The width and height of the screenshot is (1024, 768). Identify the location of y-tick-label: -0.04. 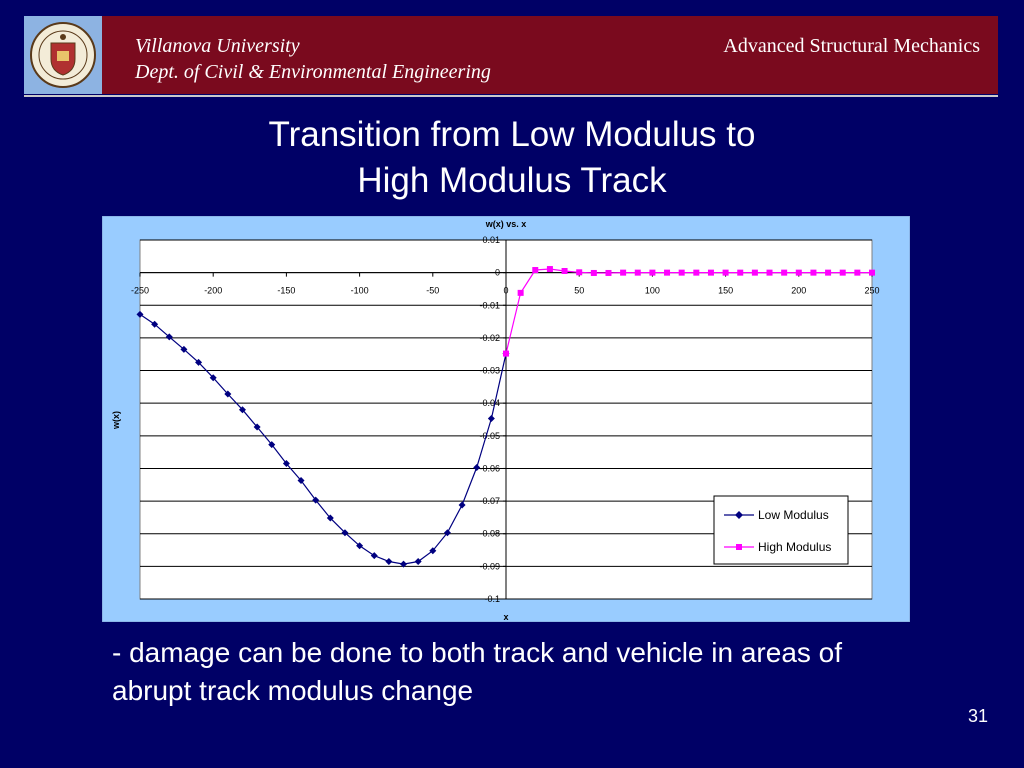
(489, 403).